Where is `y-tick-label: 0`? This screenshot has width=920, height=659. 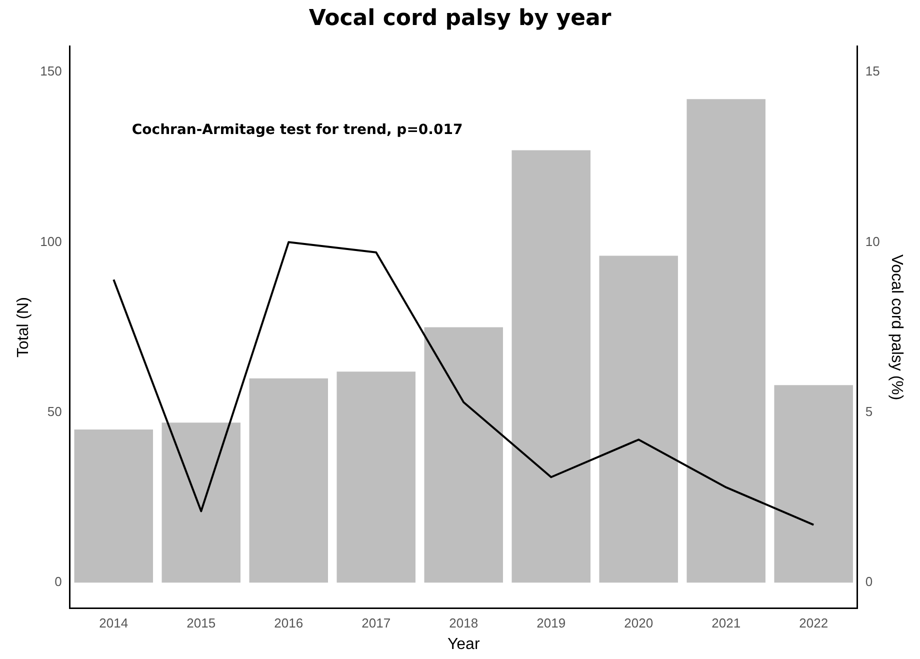
y-tick-label: 0 is located at coordinates (58, 582).